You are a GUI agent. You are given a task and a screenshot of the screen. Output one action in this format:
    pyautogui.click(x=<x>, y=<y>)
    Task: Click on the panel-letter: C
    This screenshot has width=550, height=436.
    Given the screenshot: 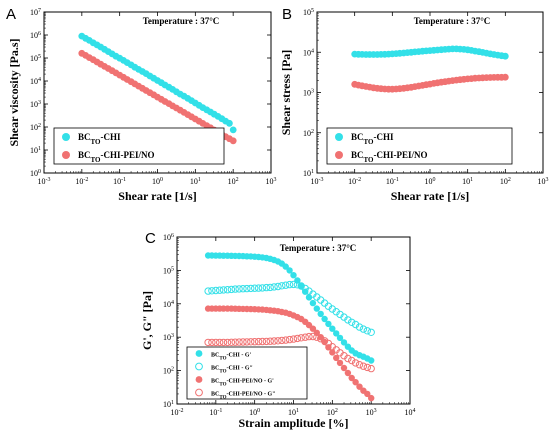 What is the action you would take?
    pyautogui.click(x=150, y=238)
    